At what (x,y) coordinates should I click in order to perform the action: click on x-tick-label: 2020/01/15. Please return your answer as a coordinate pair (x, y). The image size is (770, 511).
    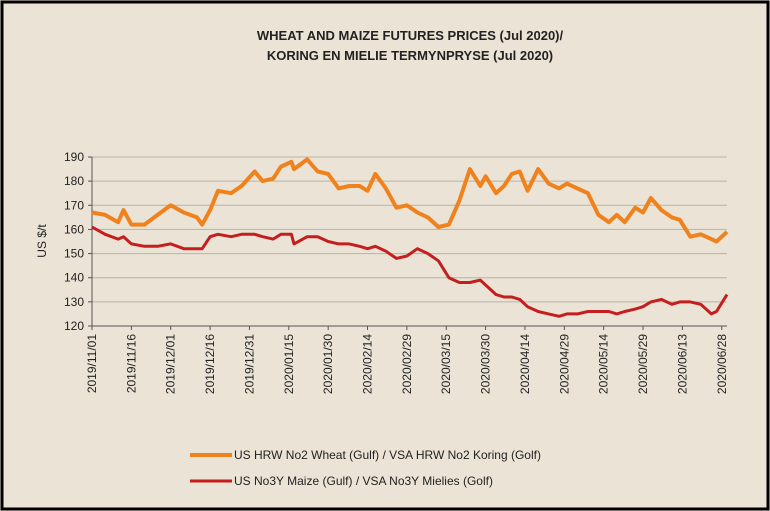
    Looking at the image, I should click on (289, 364).